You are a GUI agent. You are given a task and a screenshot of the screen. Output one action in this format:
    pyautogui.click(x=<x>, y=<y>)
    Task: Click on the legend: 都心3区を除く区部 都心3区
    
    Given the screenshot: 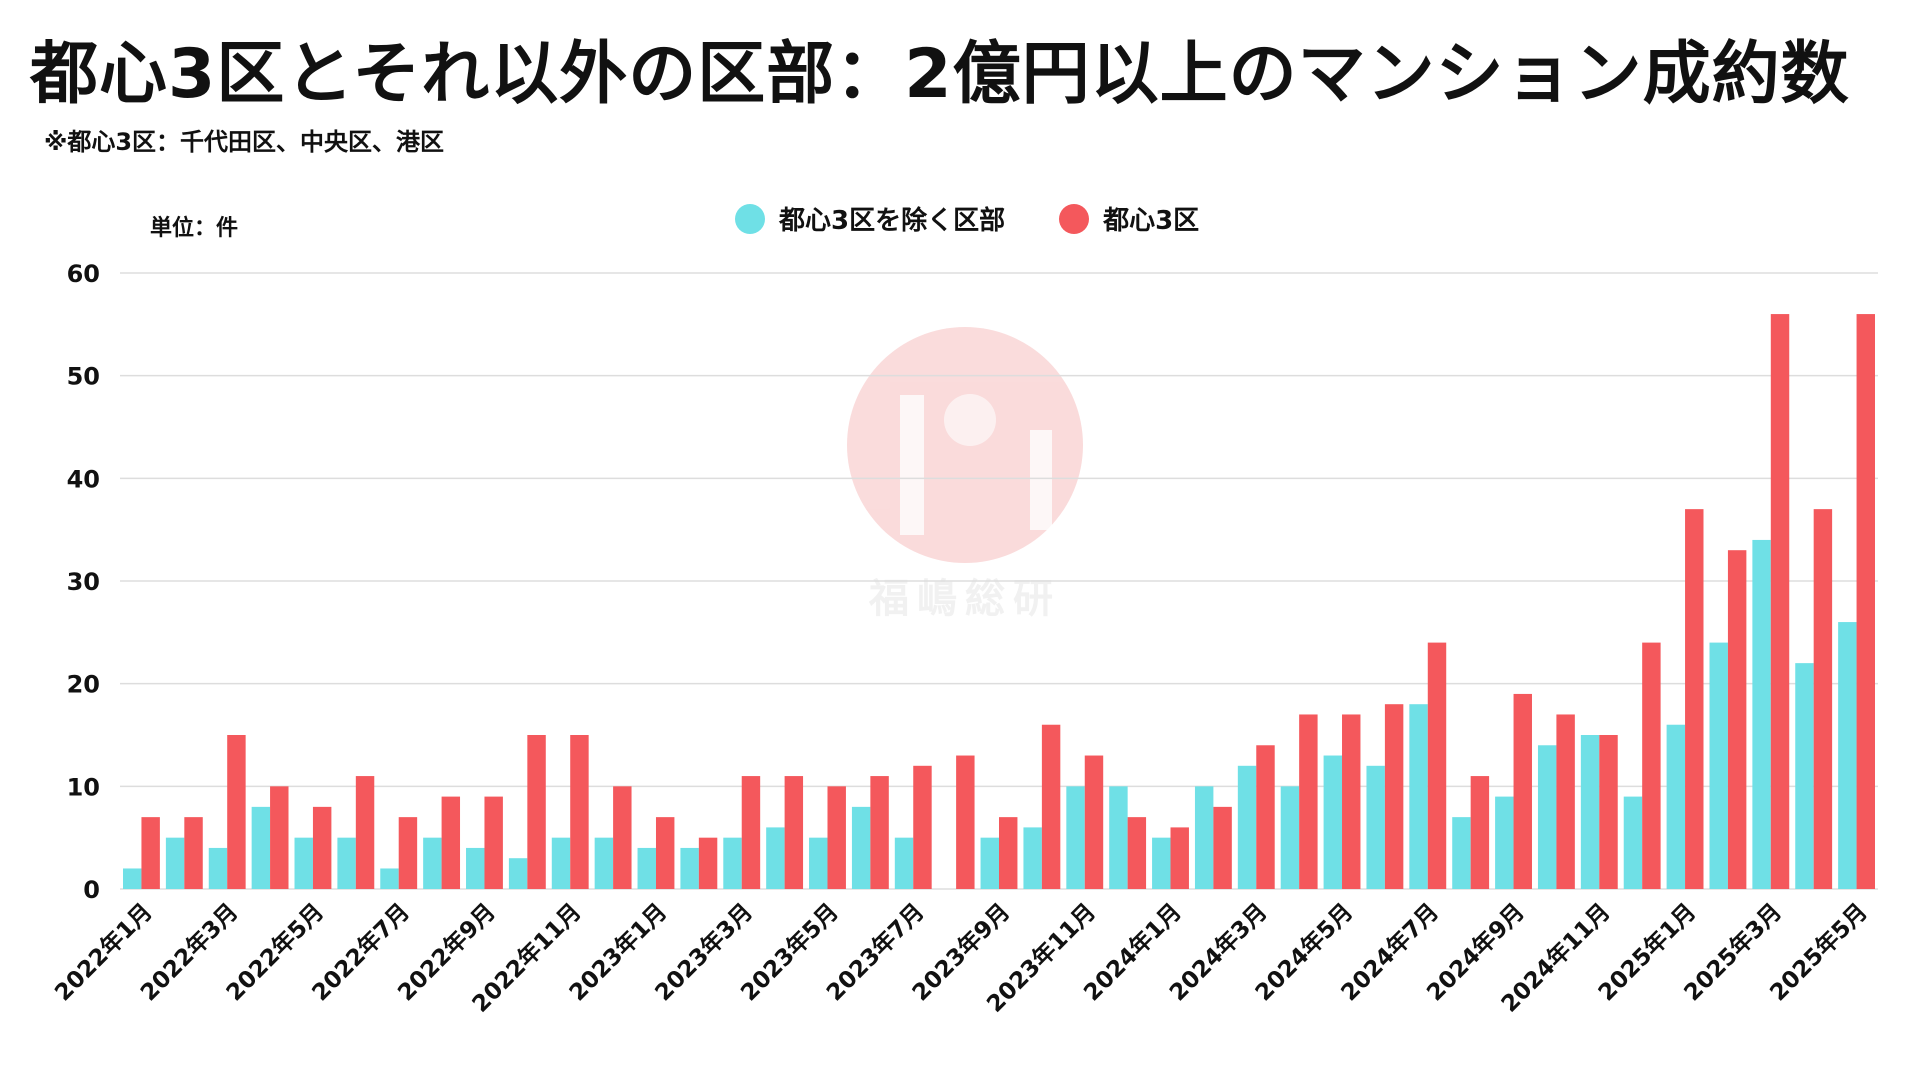 What is the action you would take?
    pyautogui.click(x=994, y=218)
    